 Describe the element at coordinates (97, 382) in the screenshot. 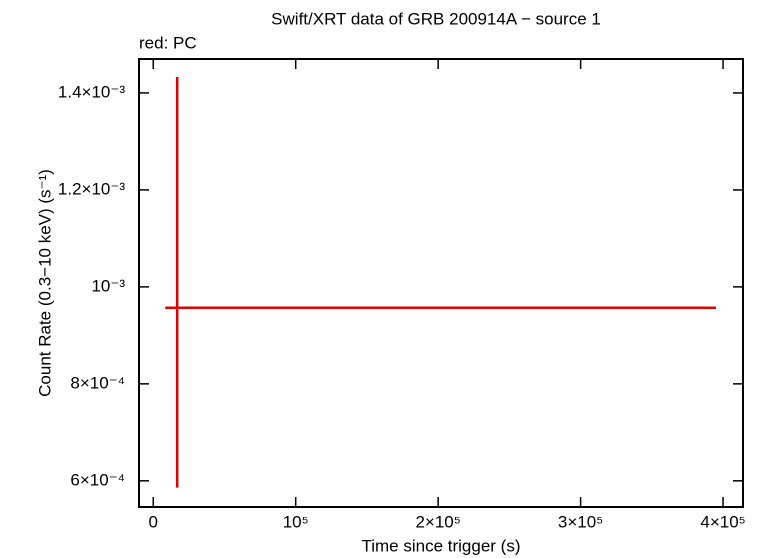

I see `y-tick-label: 8×10⁻⁴` at that location.